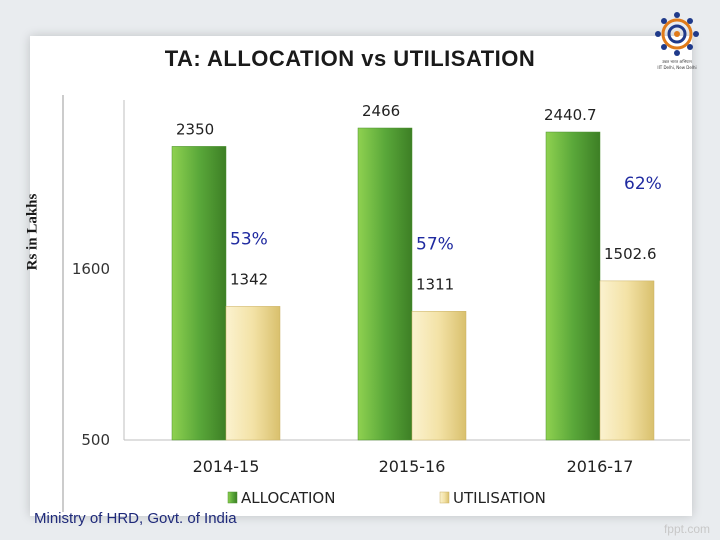 The height and width of the screenshot is (540, 720). What do you see at coordinates (676, 67) in the screenshot?
I see `logo-text-2: IIT Delhi, New Delhi` at bounding box center [676, 67].